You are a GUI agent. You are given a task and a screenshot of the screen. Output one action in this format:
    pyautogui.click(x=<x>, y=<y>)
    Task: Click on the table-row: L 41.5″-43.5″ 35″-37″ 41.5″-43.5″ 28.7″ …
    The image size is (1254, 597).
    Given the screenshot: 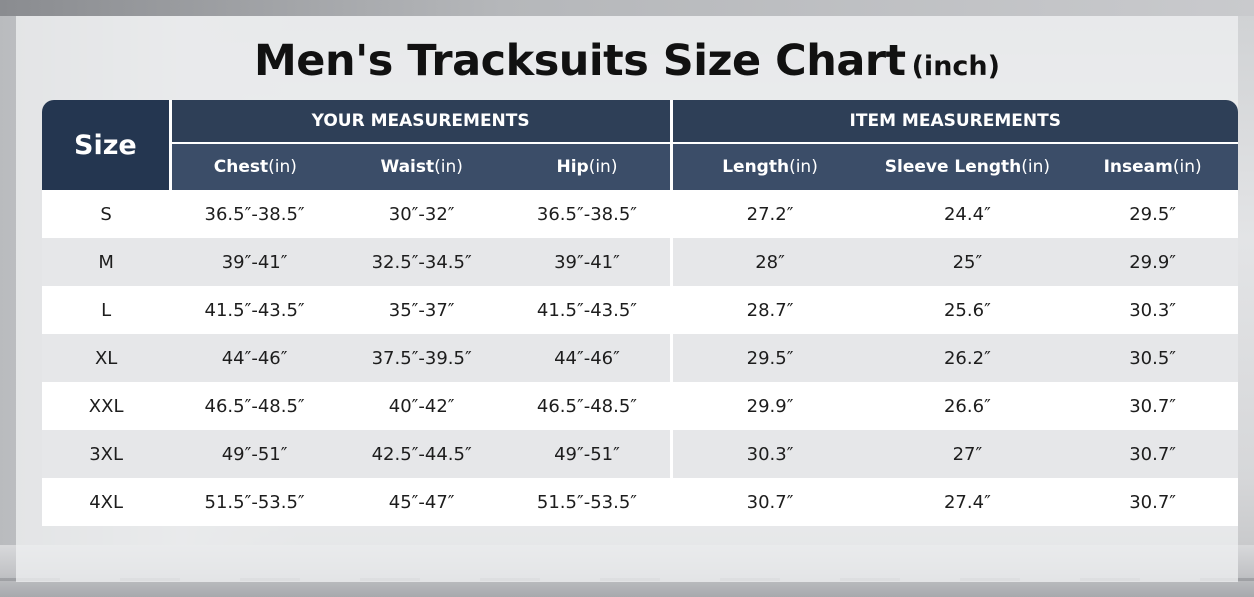 What is the action you would take?
    pyautogui.click(x=640, y=310)
    